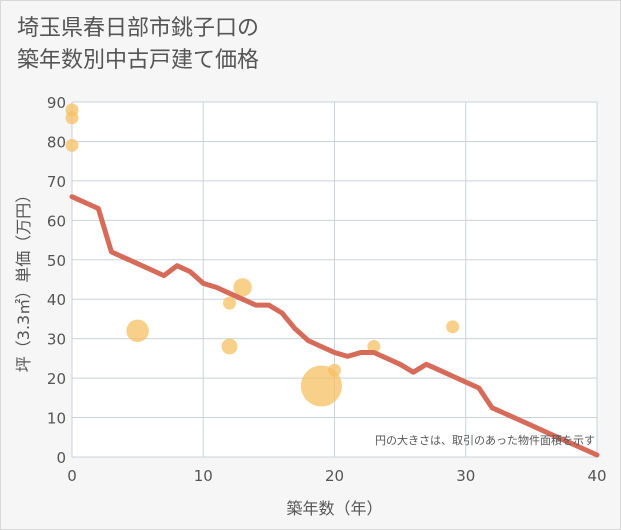  Describe the element at coordinates (56, 280) in the screenshot. I see `y-axis-ticks: 0 10 20 30 40 50 60 70 80 90` at that location.